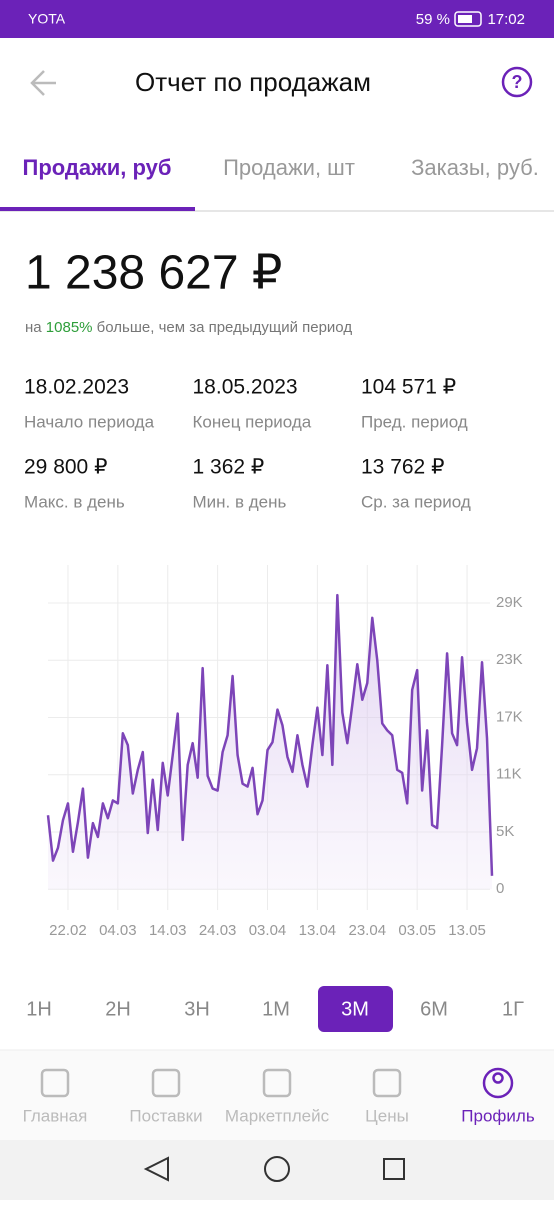 The image size is (554, 1205). What do you see at coordinates (229, 467) in the screenshot?
I see `stat-value: 1 362 ₽` at bounding box center [229, 467].